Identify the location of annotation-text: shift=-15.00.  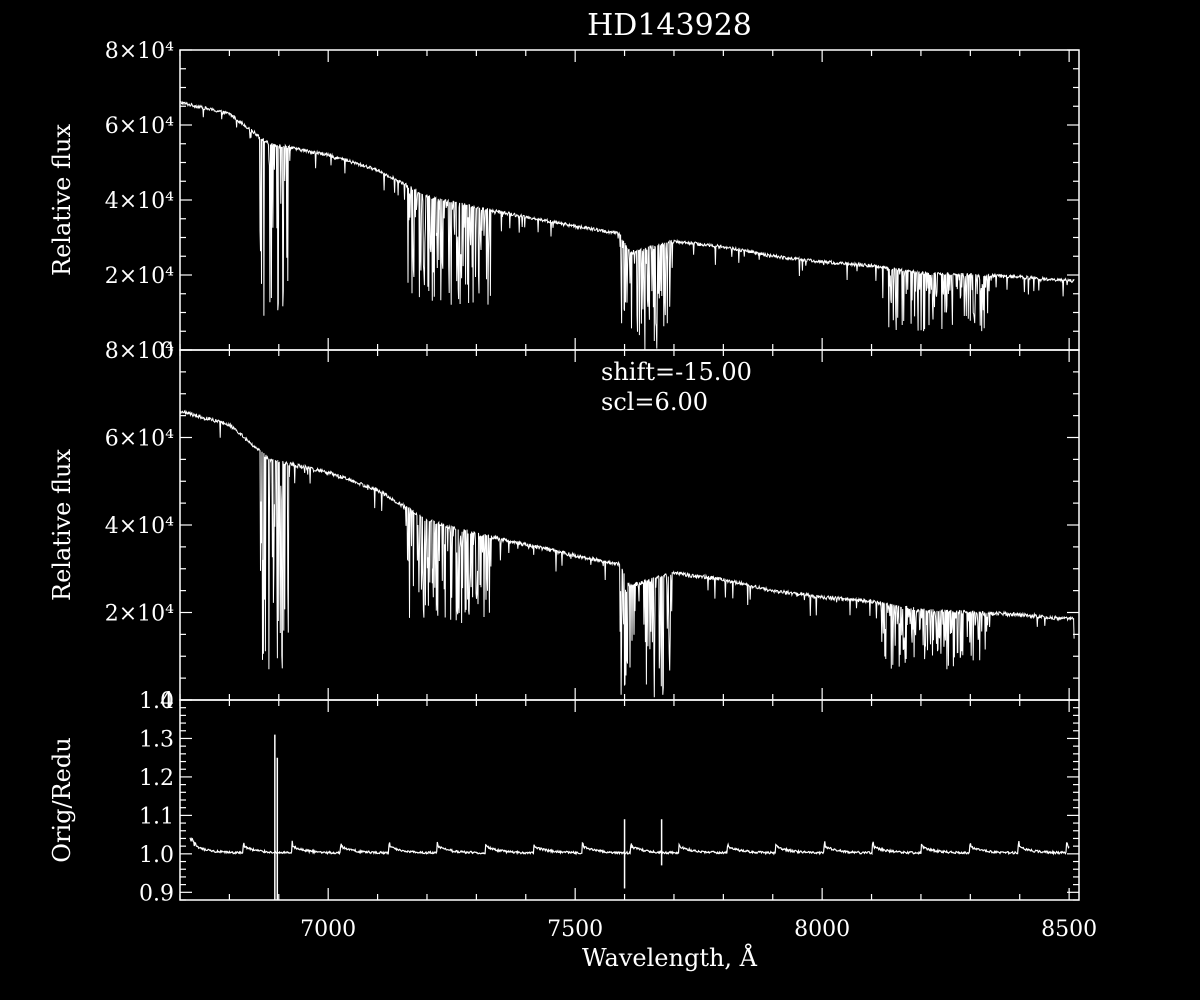
(676, 372).